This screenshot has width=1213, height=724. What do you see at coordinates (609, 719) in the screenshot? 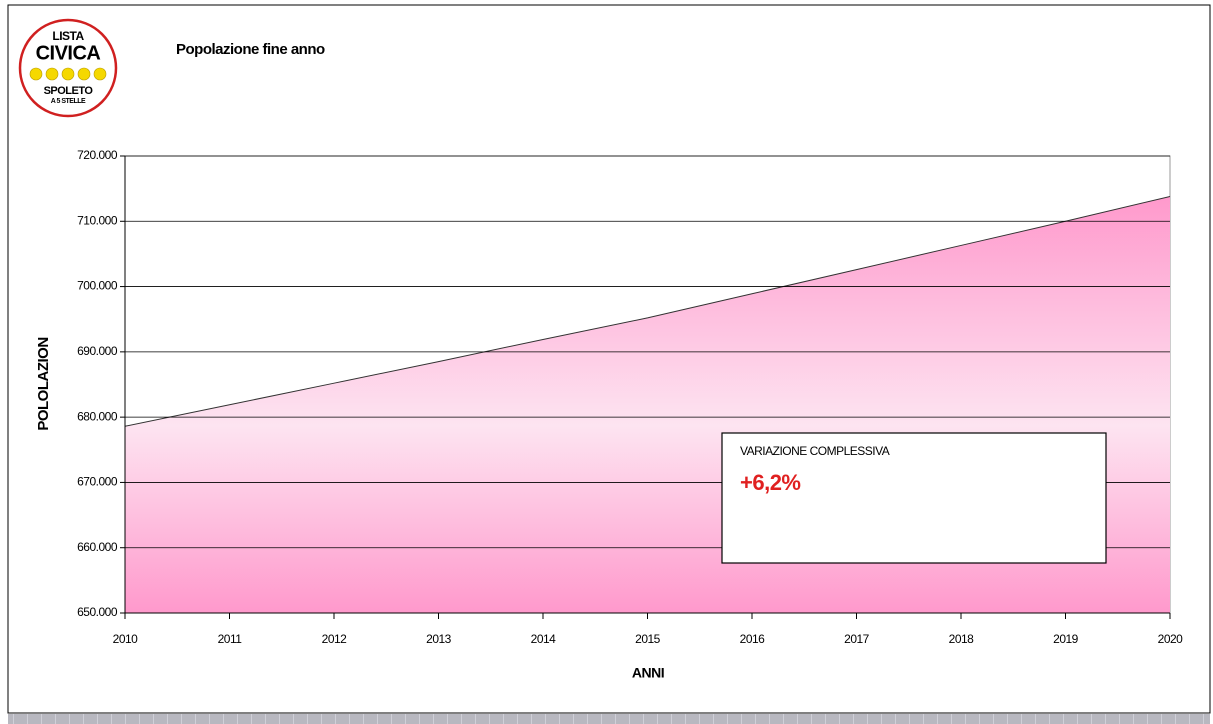
I see `bottom-strip` at bounding box center [609, 719].